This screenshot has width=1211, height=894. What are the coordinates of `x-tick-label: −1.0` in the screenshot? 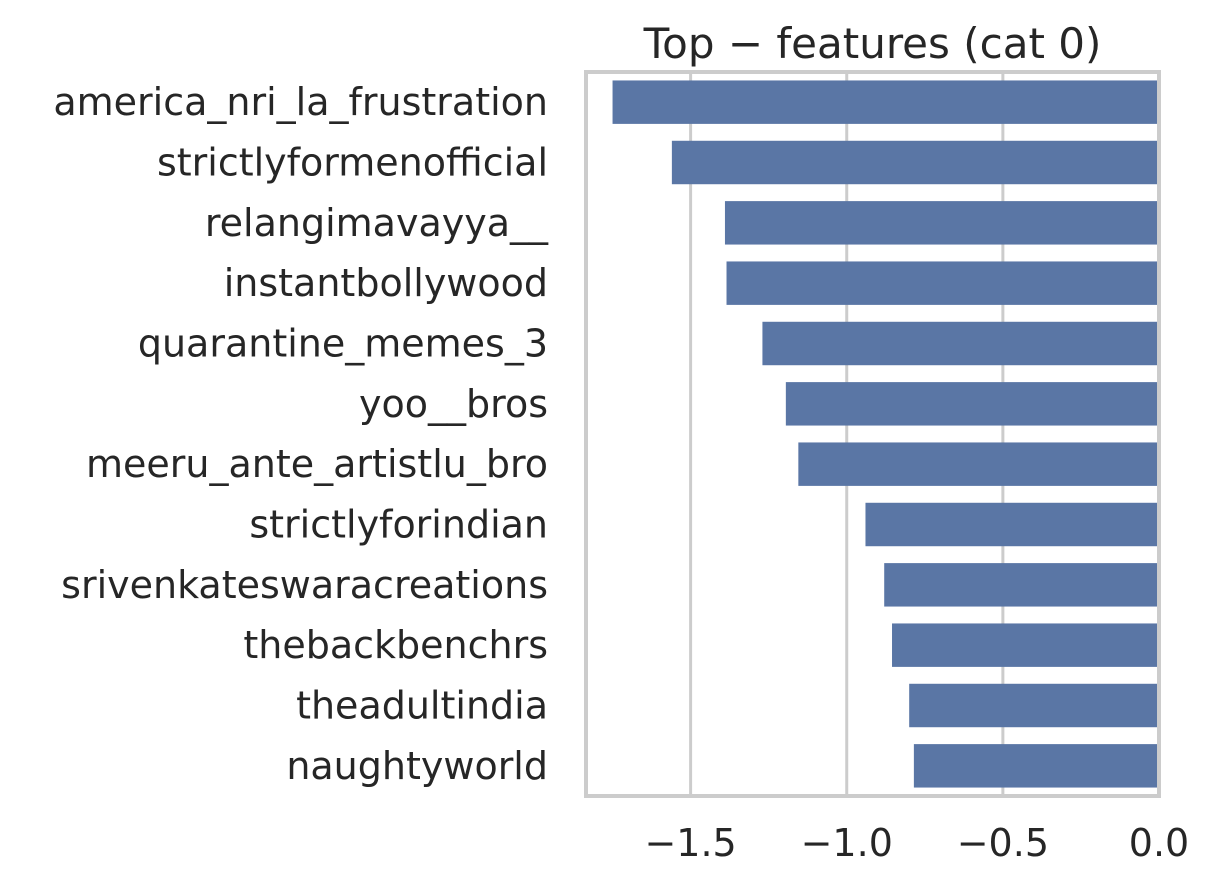 It's located at (847, 843).